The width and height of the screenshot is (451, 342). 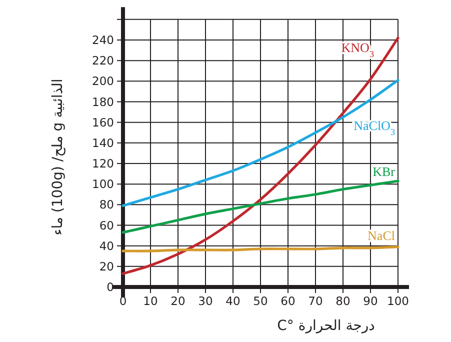 What do you see at coordinates (233, 301) in the screenshot?
I see `x-tick-label: 40` at bounding box center [233, 301].